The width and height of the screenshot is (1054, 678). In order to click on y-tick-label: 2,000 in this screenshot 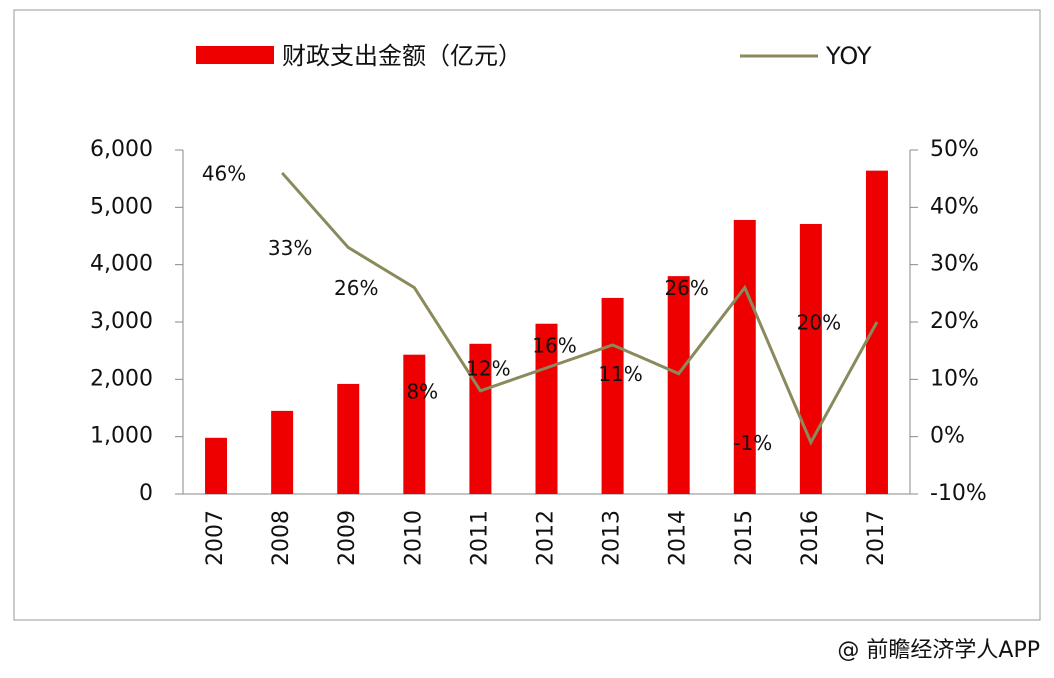, I will do `click(121, 378)`.